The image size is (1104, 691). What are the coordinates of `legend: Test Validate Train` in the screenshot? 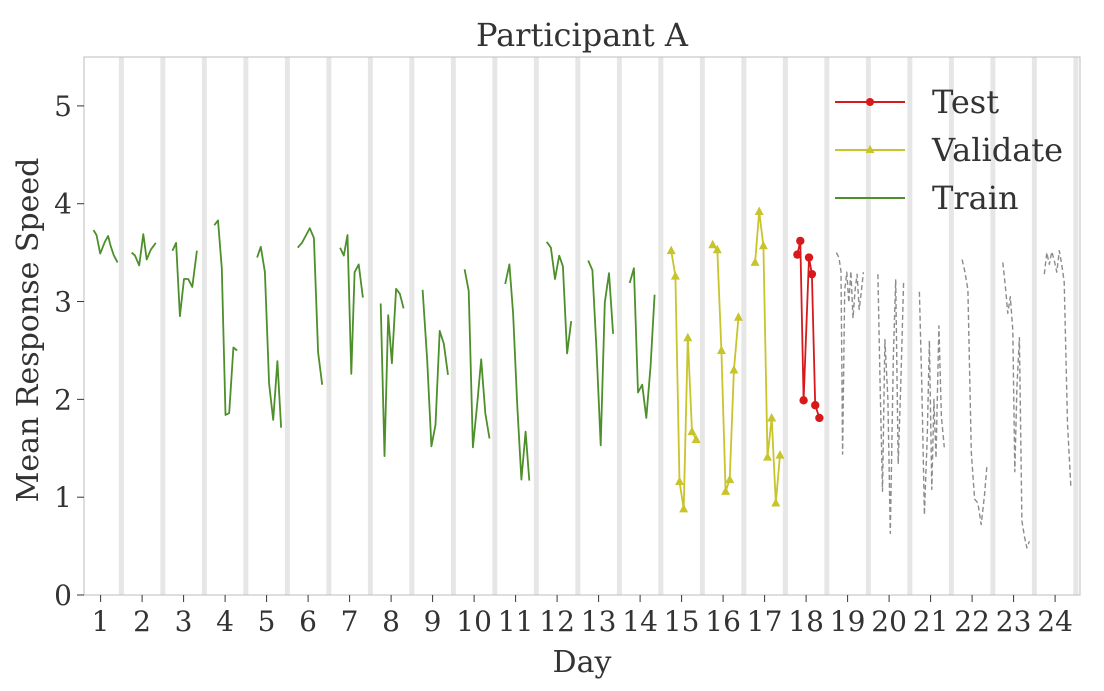 It's located at (949, 150).